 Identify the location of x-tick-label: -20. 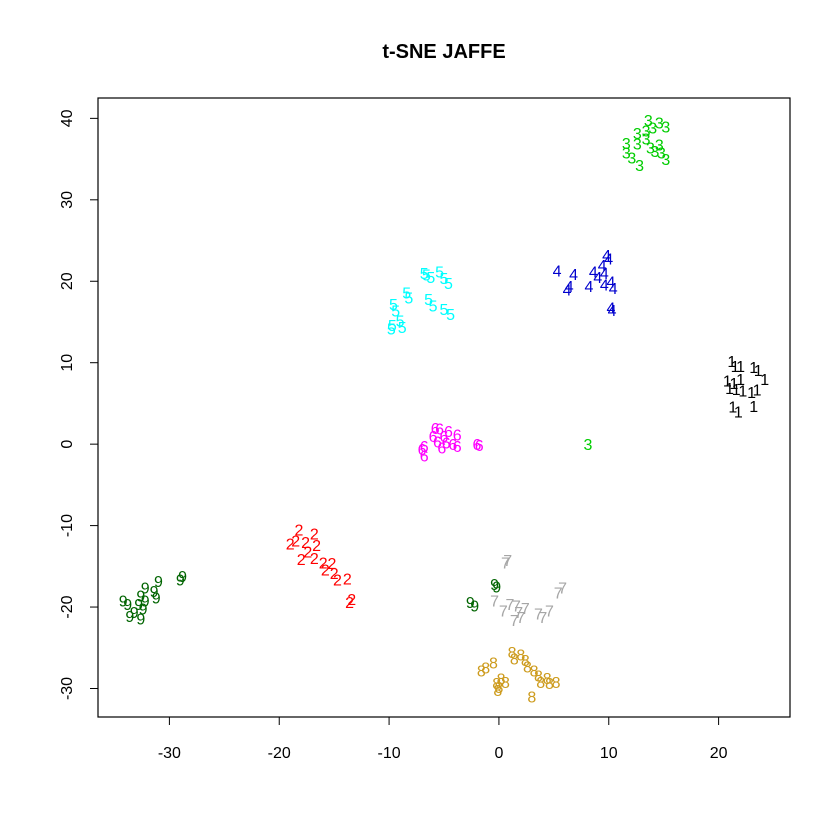
(279, 753).